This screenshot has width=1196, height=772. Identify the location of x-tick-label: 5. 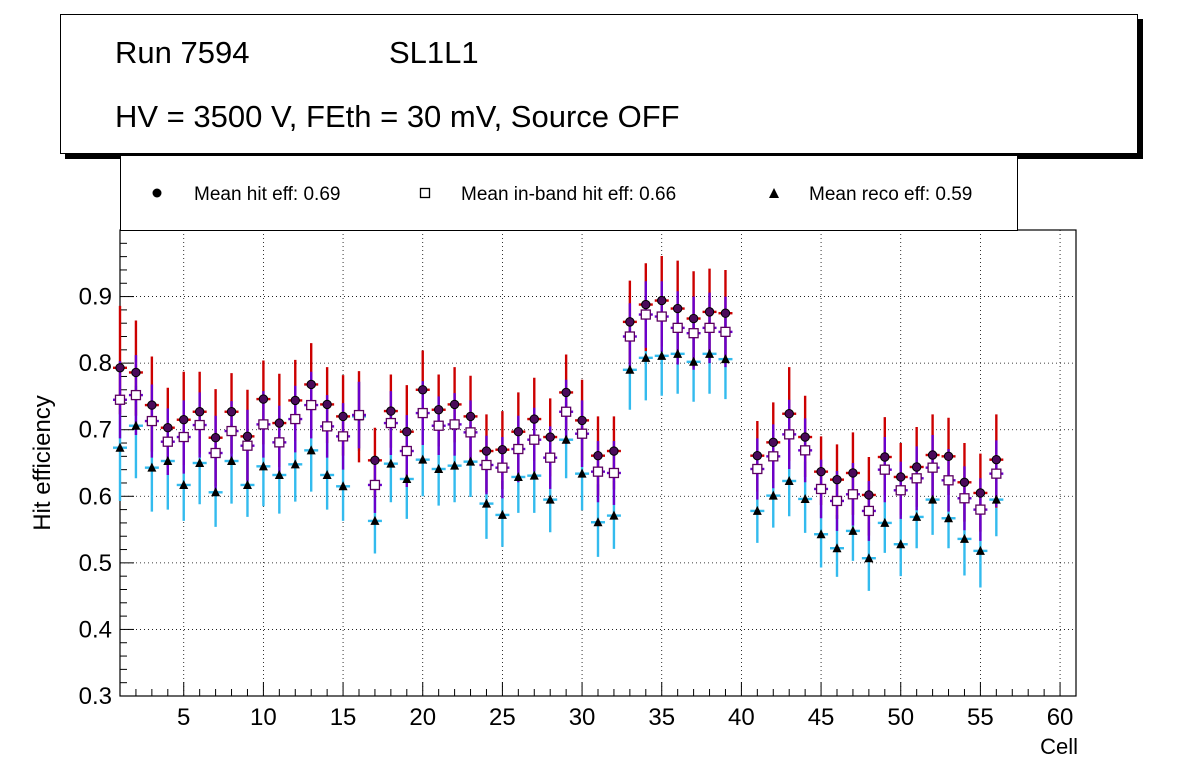
(183, 717).